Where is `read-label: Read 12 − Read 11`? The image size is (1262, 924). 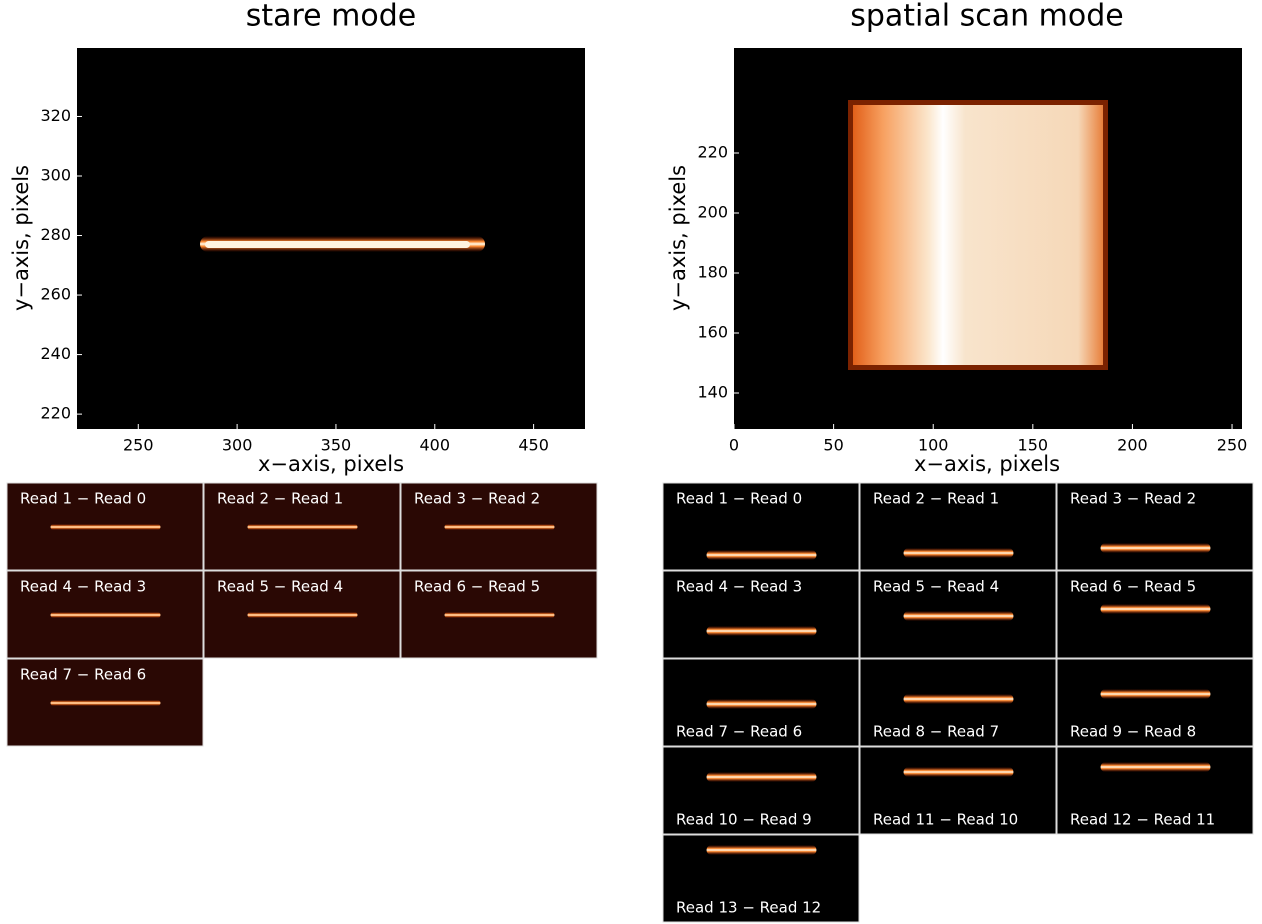 read-label: Read 12 − Read 11 is located at coordinates (1142, 820).